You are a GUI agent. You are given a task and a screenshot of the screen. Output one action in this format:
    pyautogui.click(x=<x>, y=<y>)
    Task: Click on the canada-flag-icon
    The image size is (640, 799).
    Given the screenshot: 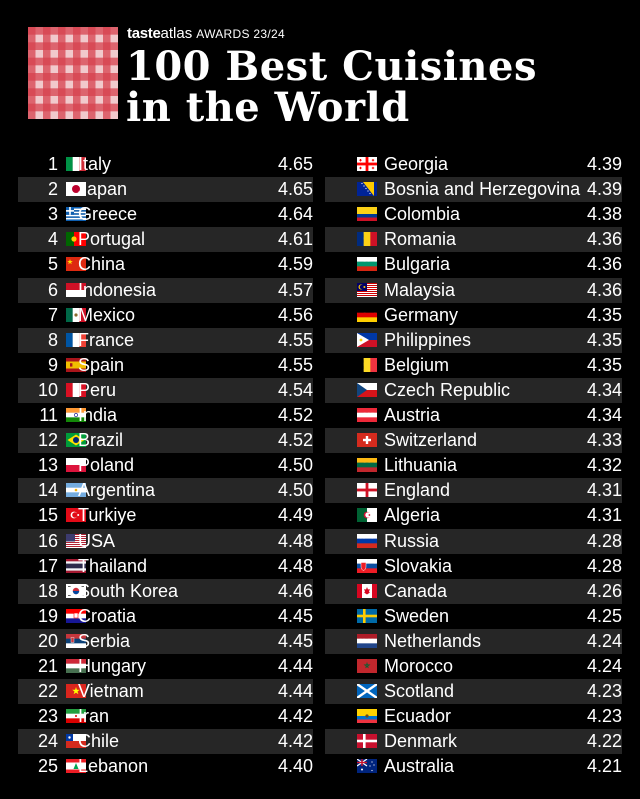 What is the action you would take?
    pyautogui.click(x=367, y=590)
    